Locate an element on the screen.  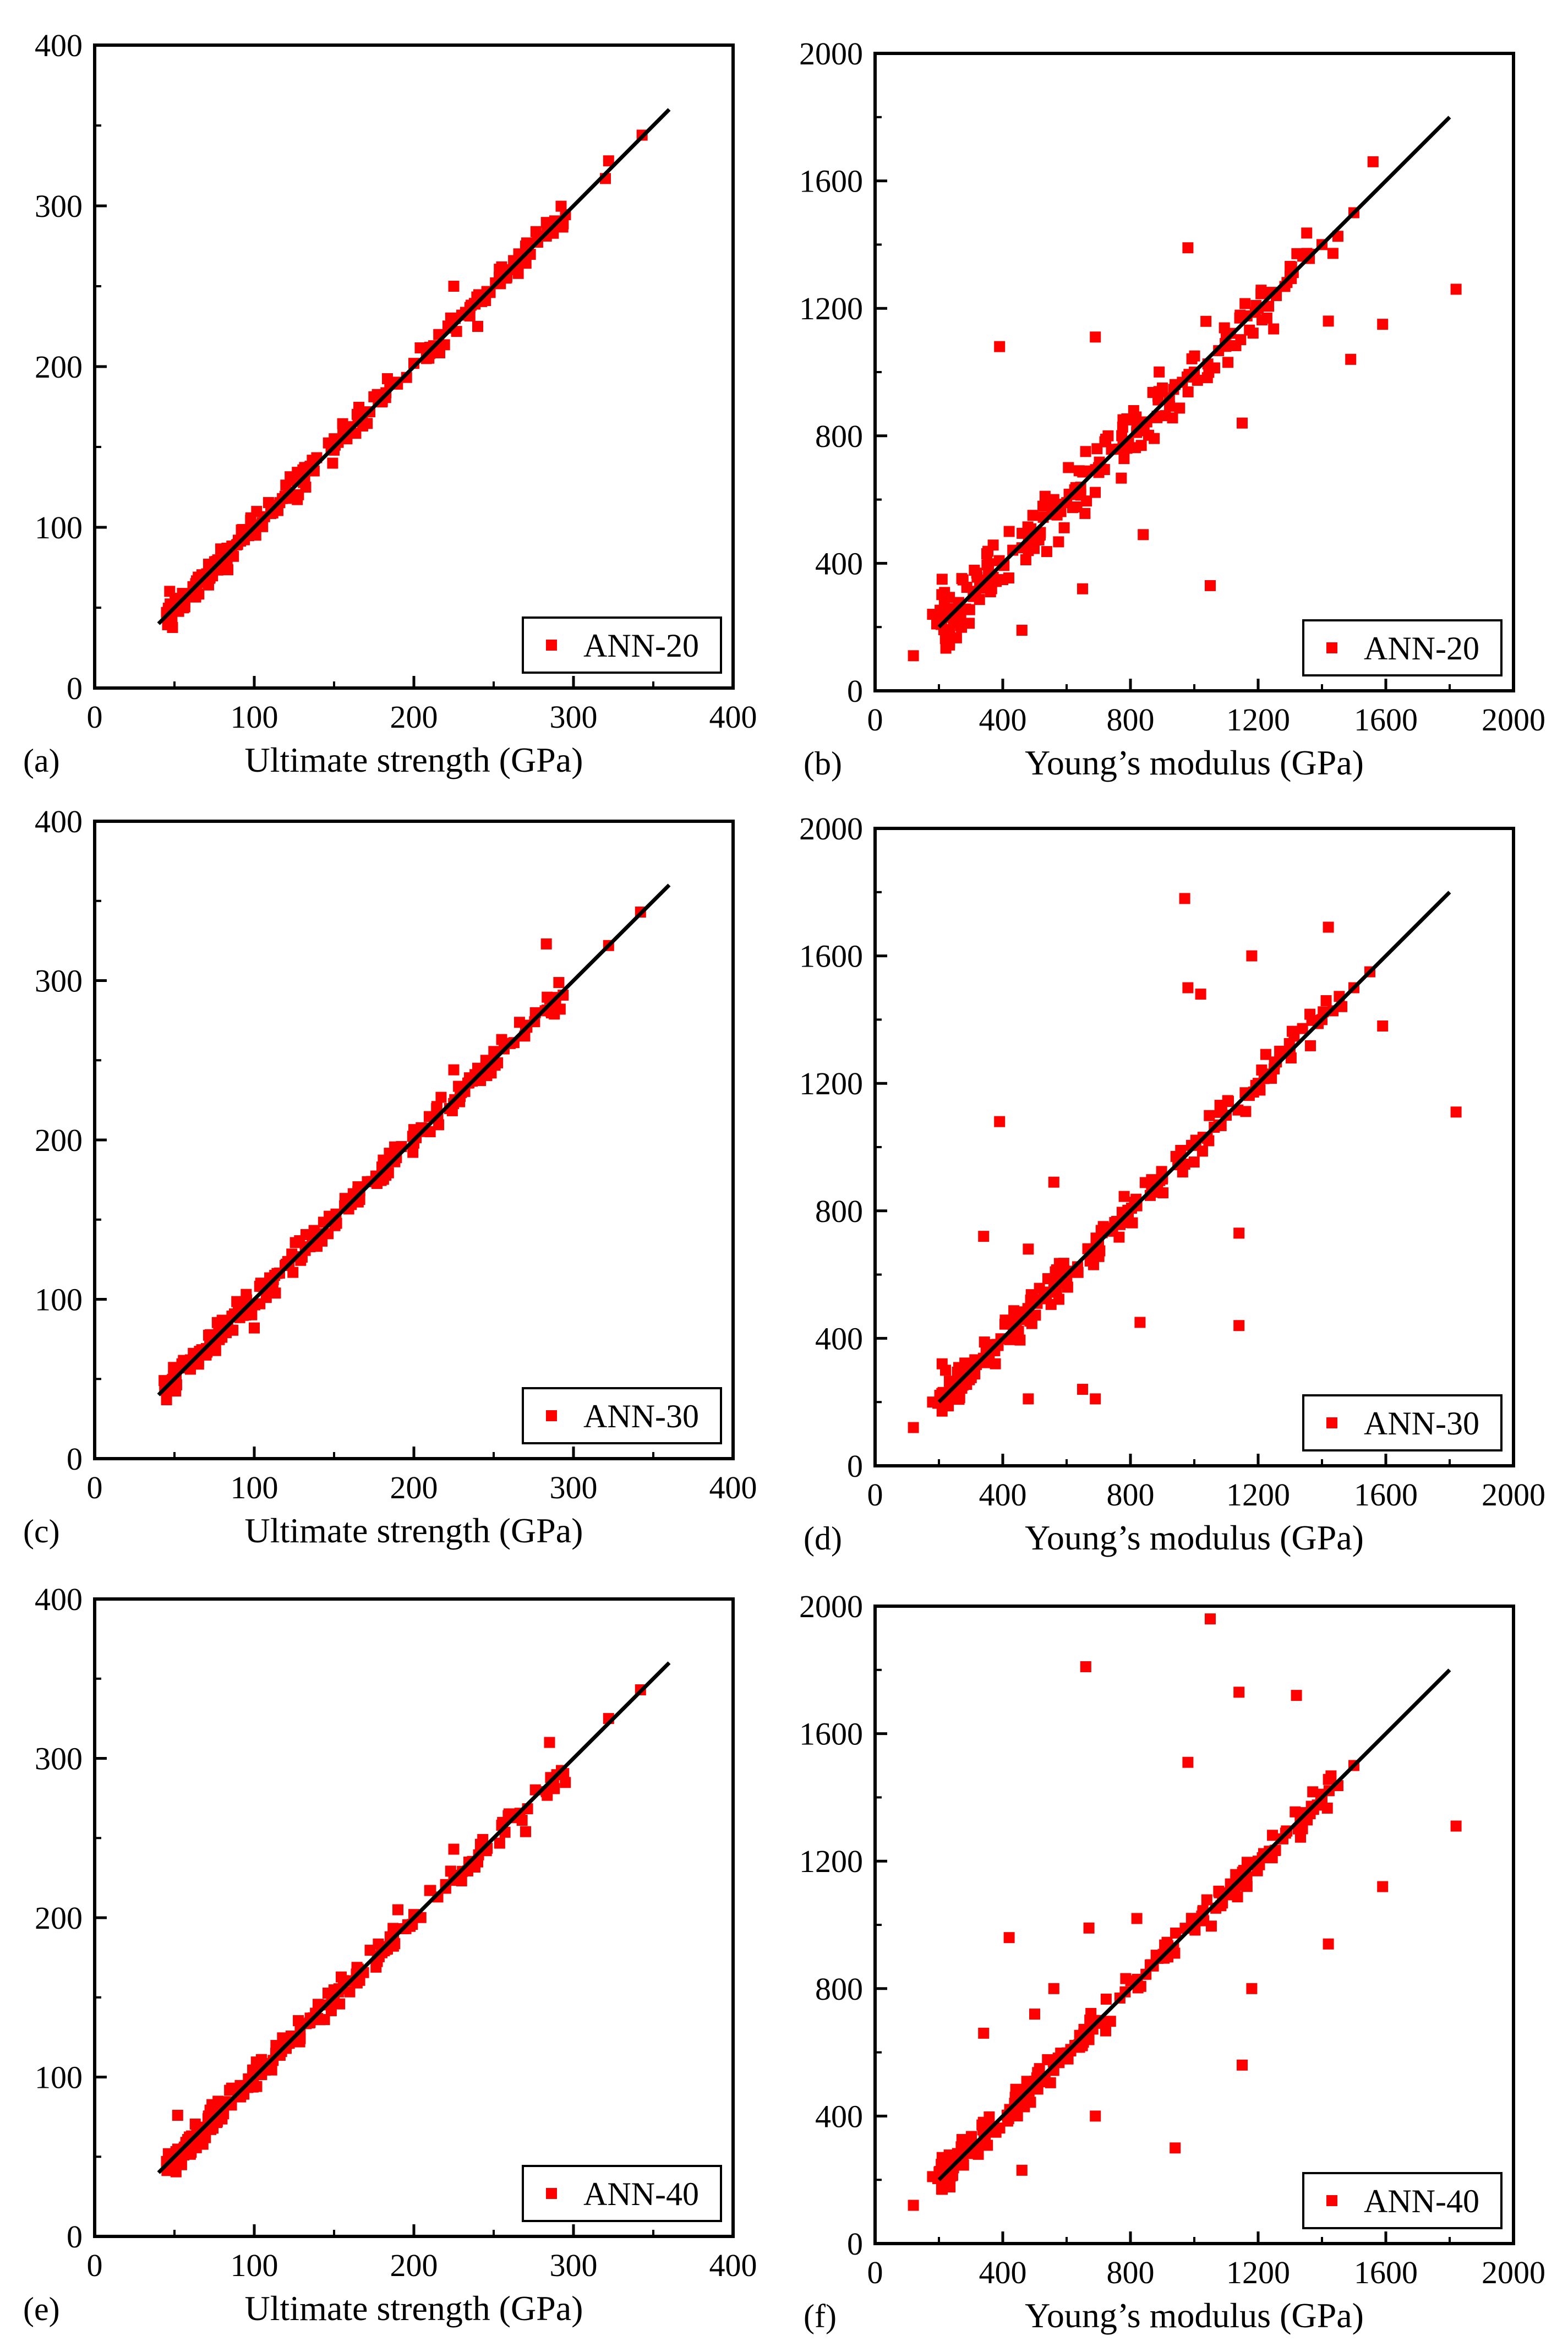
panel-label: (f) is located at coordinates (821, 2316).